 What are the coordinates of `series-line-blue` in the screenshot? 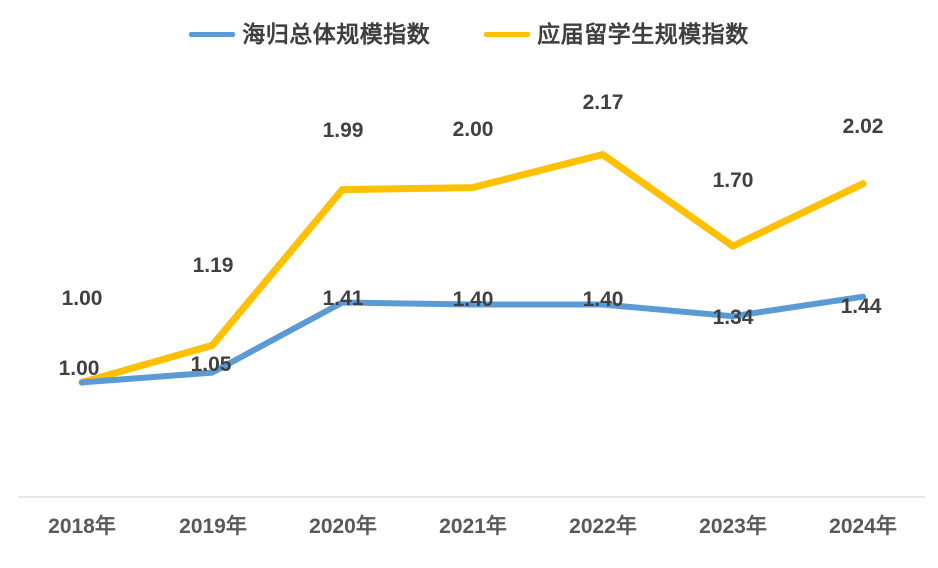 It's located at (472, 339).